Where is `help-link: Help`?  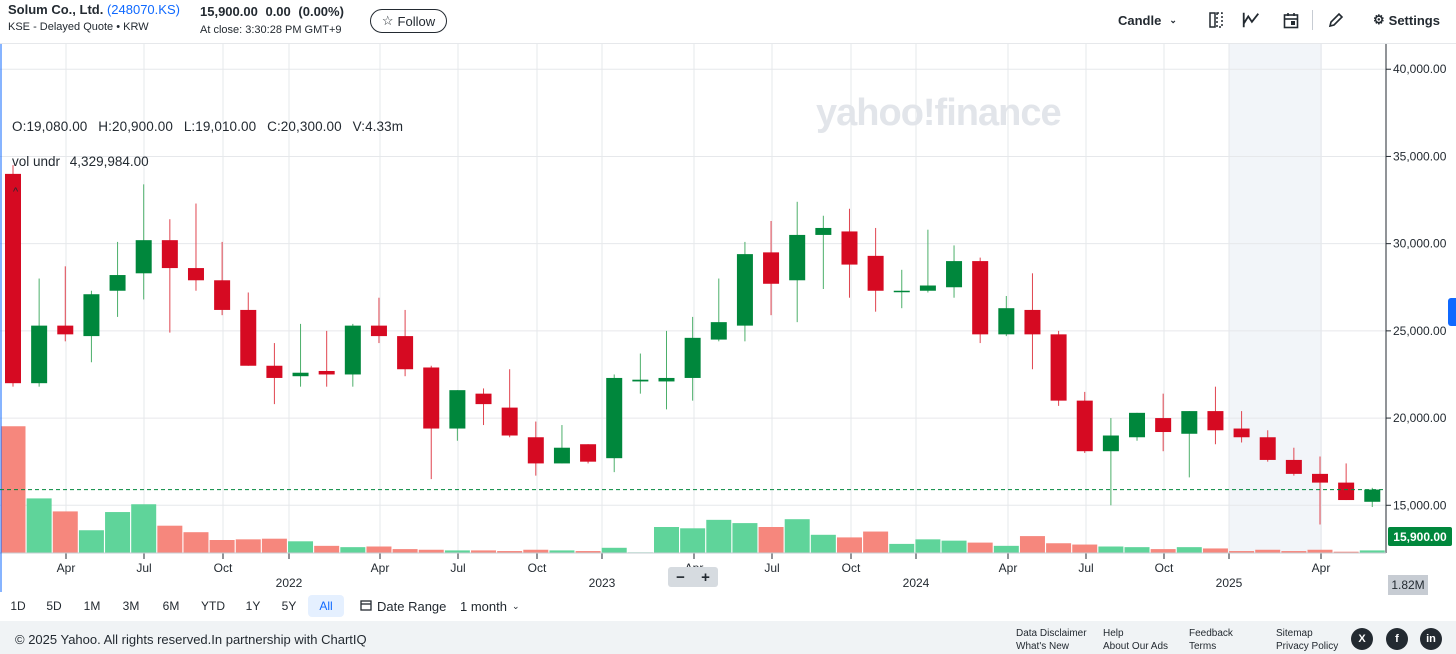
help-link: Help is located at coordinates (1113, 633).